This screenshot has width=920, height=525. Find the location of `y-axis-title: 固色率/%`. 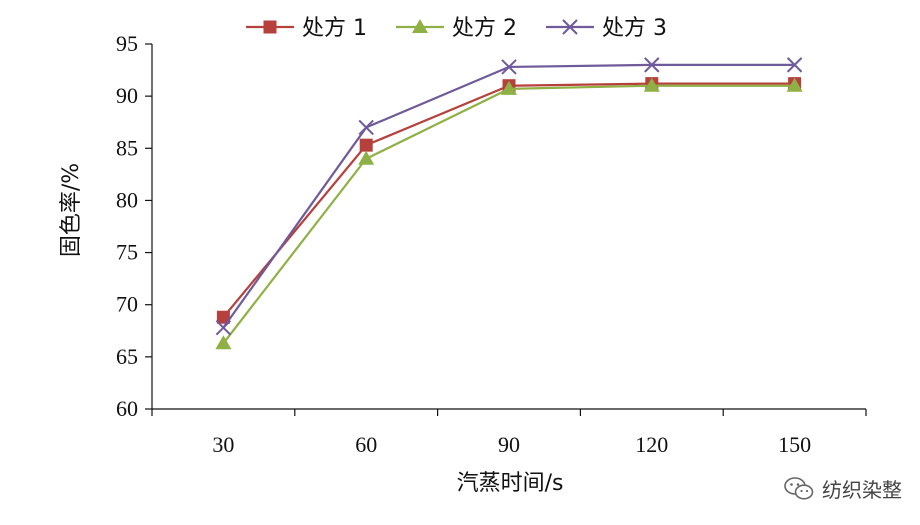

y-axis-title: 固色率/% is located at coordinates (71, 210).